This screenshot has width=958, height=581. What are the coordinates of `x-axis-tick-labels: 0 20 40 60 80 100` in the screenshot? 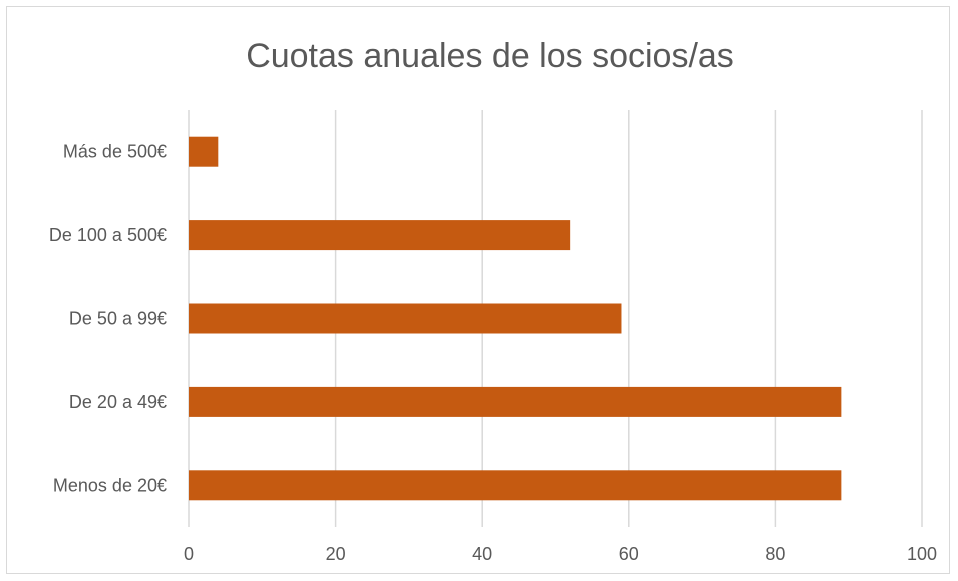 It's located at (560, 554).